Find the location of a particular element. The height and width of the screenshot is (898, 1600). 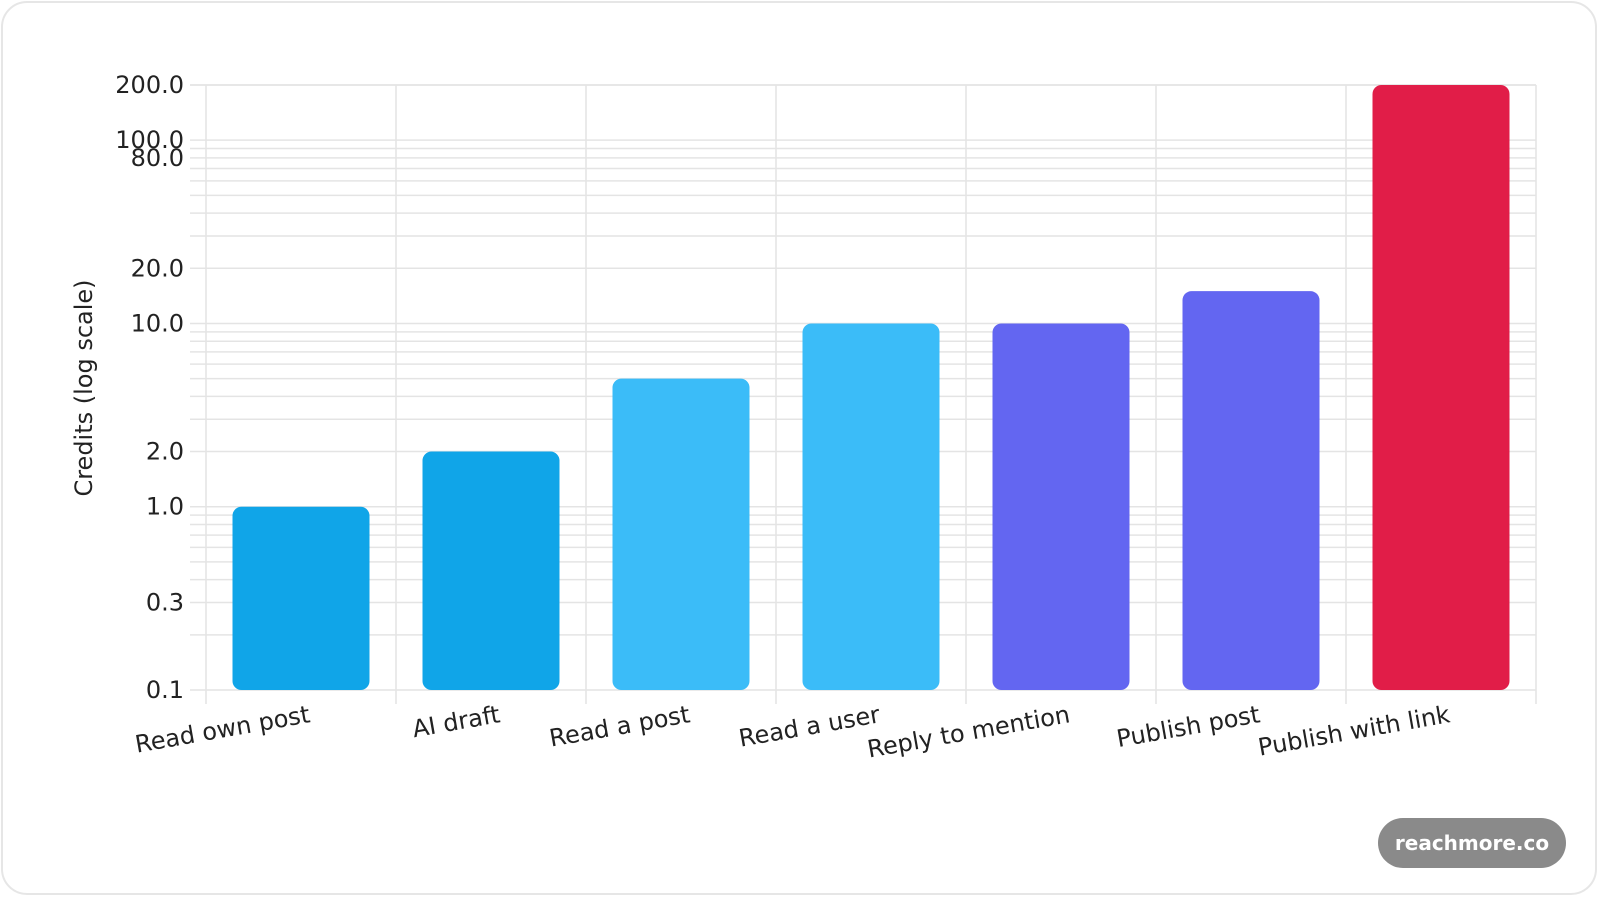

y-tick-label: 2.0 is located at coordinates (165, 452).